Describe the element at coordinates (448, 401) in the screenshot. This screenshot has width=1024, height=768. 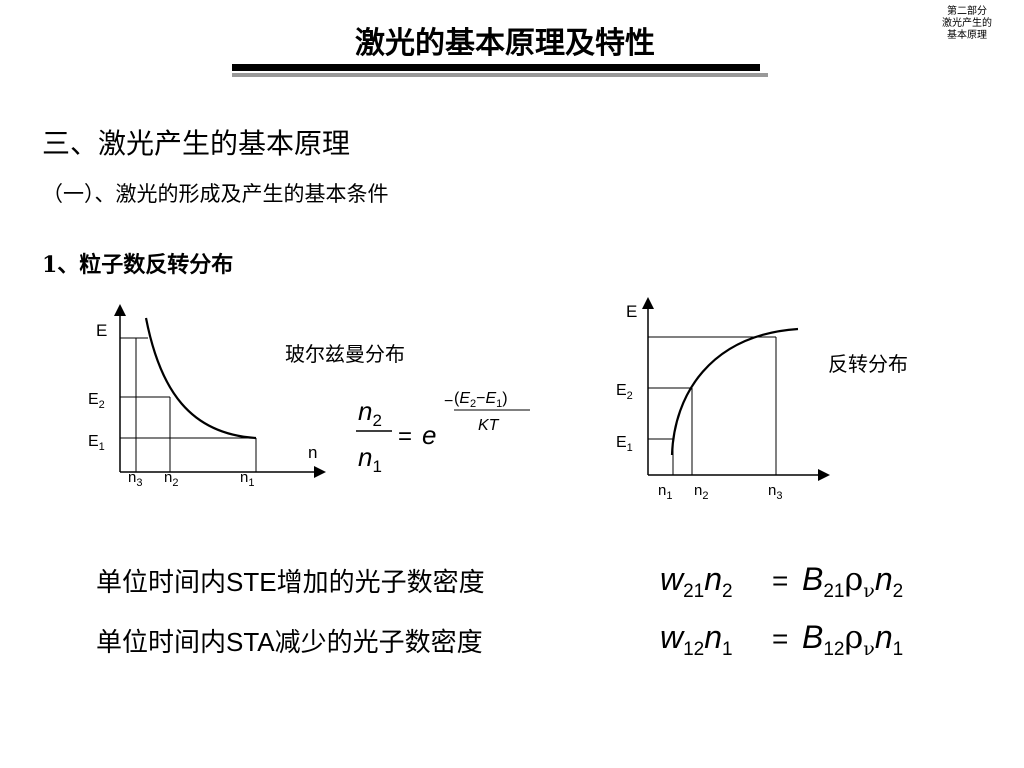
I see `exp-minus: −` at that location.